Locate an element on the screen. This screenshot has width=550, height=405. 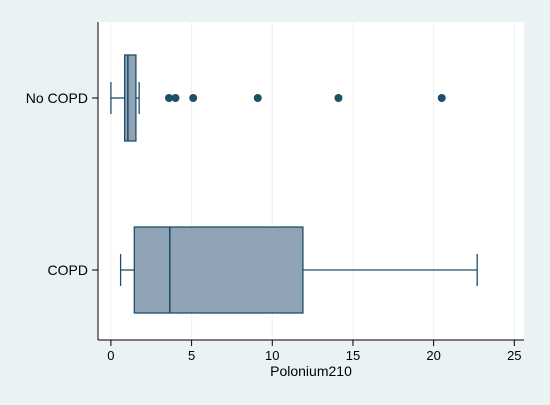
x-tick-label: 15 is located at coordinates (353, 355).